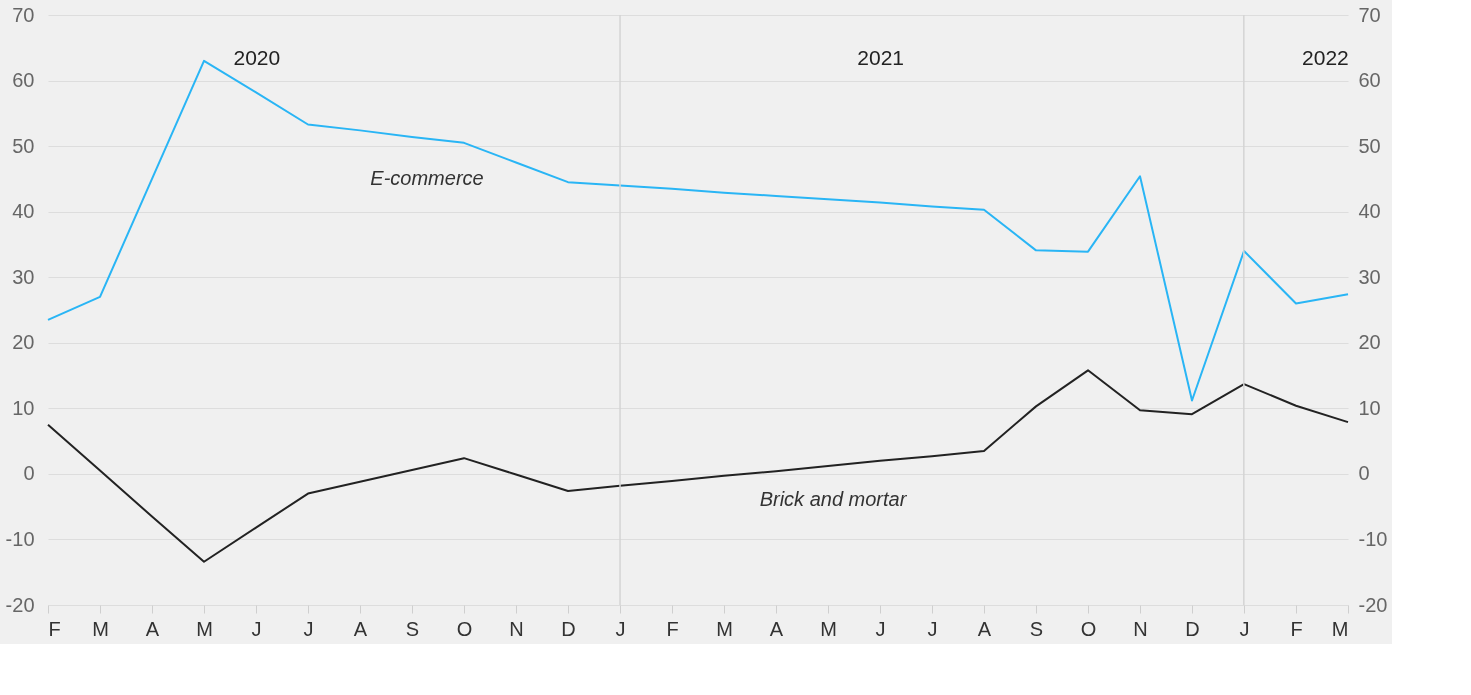 The height and width of the screenshot is (695, 1471). What do you see at coordinates (23, 276) in the screenshot?
I see `y-tick-label: 30` at bounding box center [23, 276].